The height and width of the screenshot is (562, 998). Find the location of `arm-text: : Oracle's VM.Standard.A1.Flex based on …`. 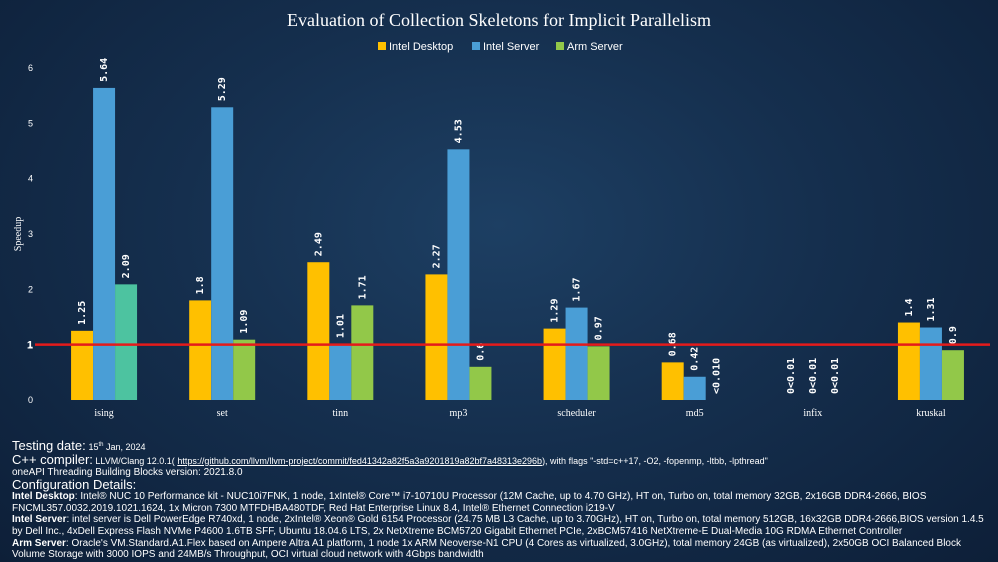

arm-text: : Oracle's VM.Standard.A1.Flex based on … is located at coordinates (486, 549).